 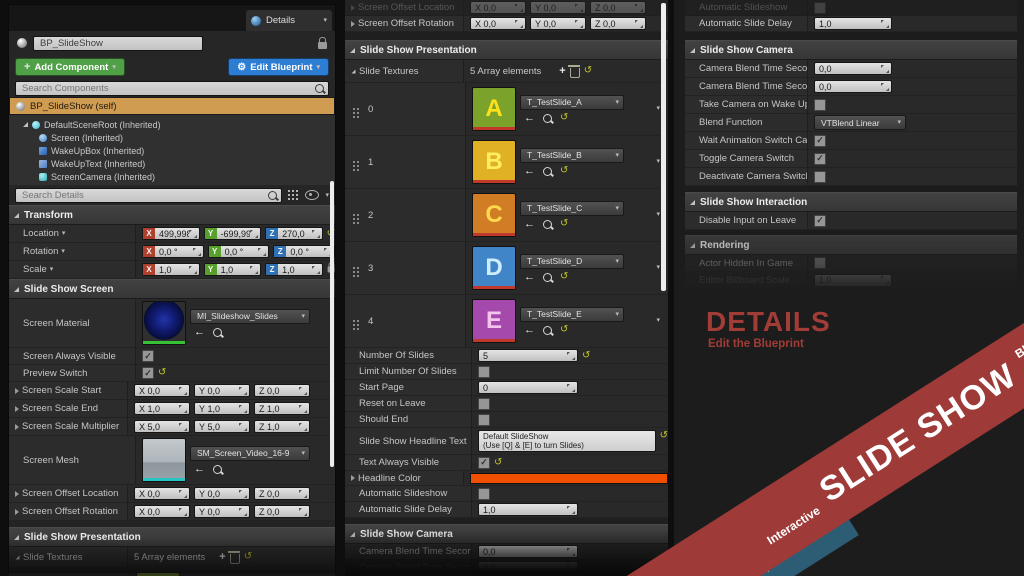 I want to click on tree-item-screencamera: ScreenCamera (Inherited), so click(x=172, y=176).